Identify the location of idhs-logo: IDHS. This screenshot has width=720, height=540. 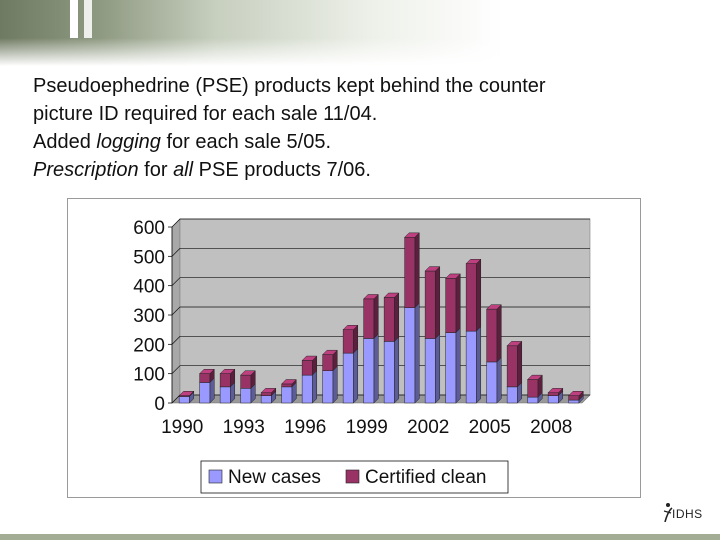
(684, 514).